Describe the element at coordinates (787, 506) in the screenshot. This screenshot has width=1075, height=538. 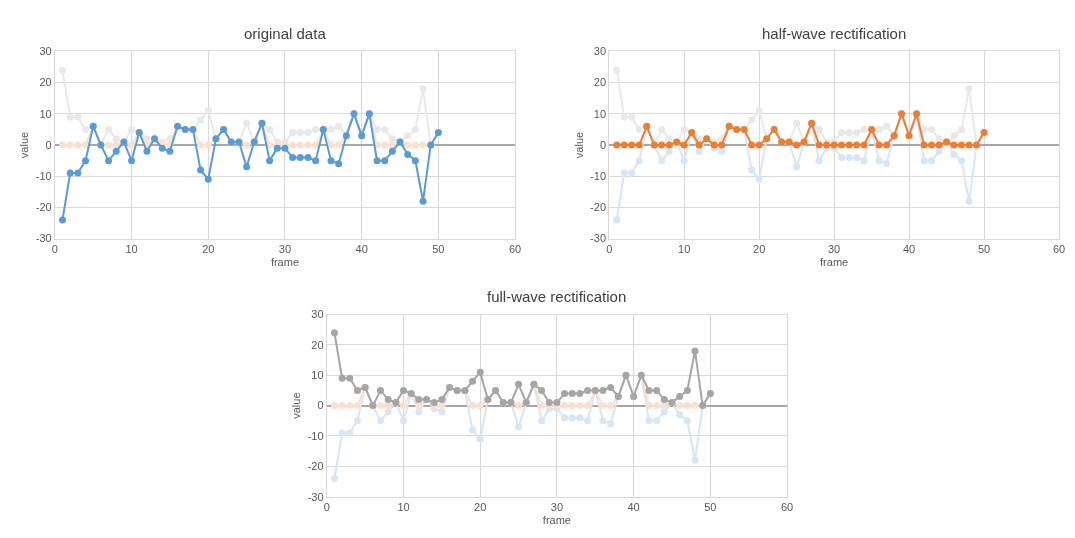
I see `x-tick-label: 60` at that location.